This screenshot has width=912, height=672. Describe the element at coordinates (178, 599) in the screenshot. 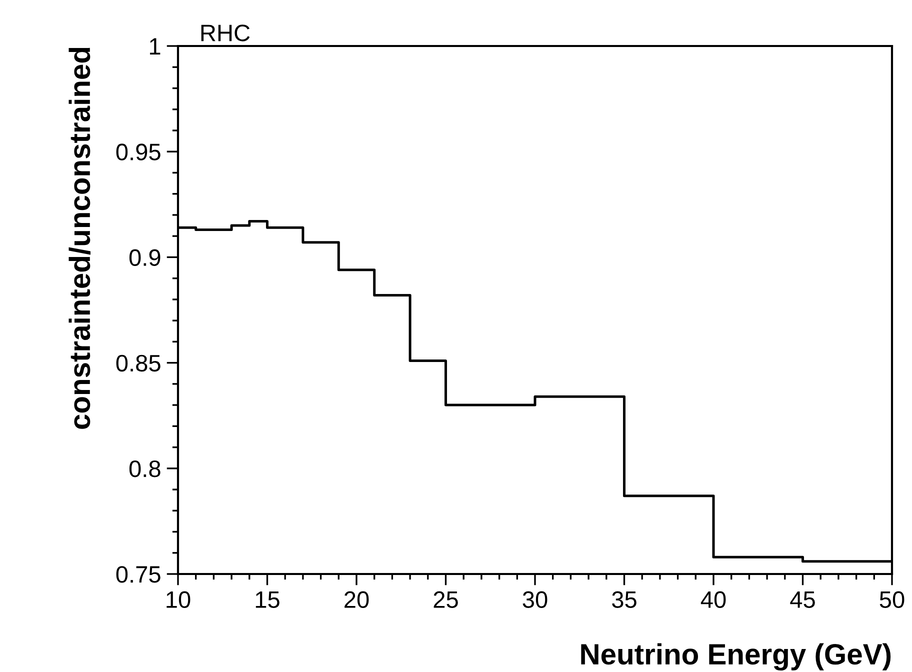

I see `x-tick-label: 10` at that location.